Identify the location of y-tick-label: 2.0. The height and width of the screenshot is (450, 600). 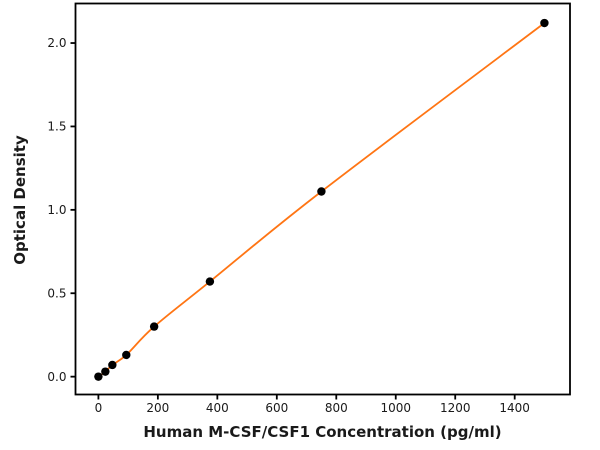
(56, 43).